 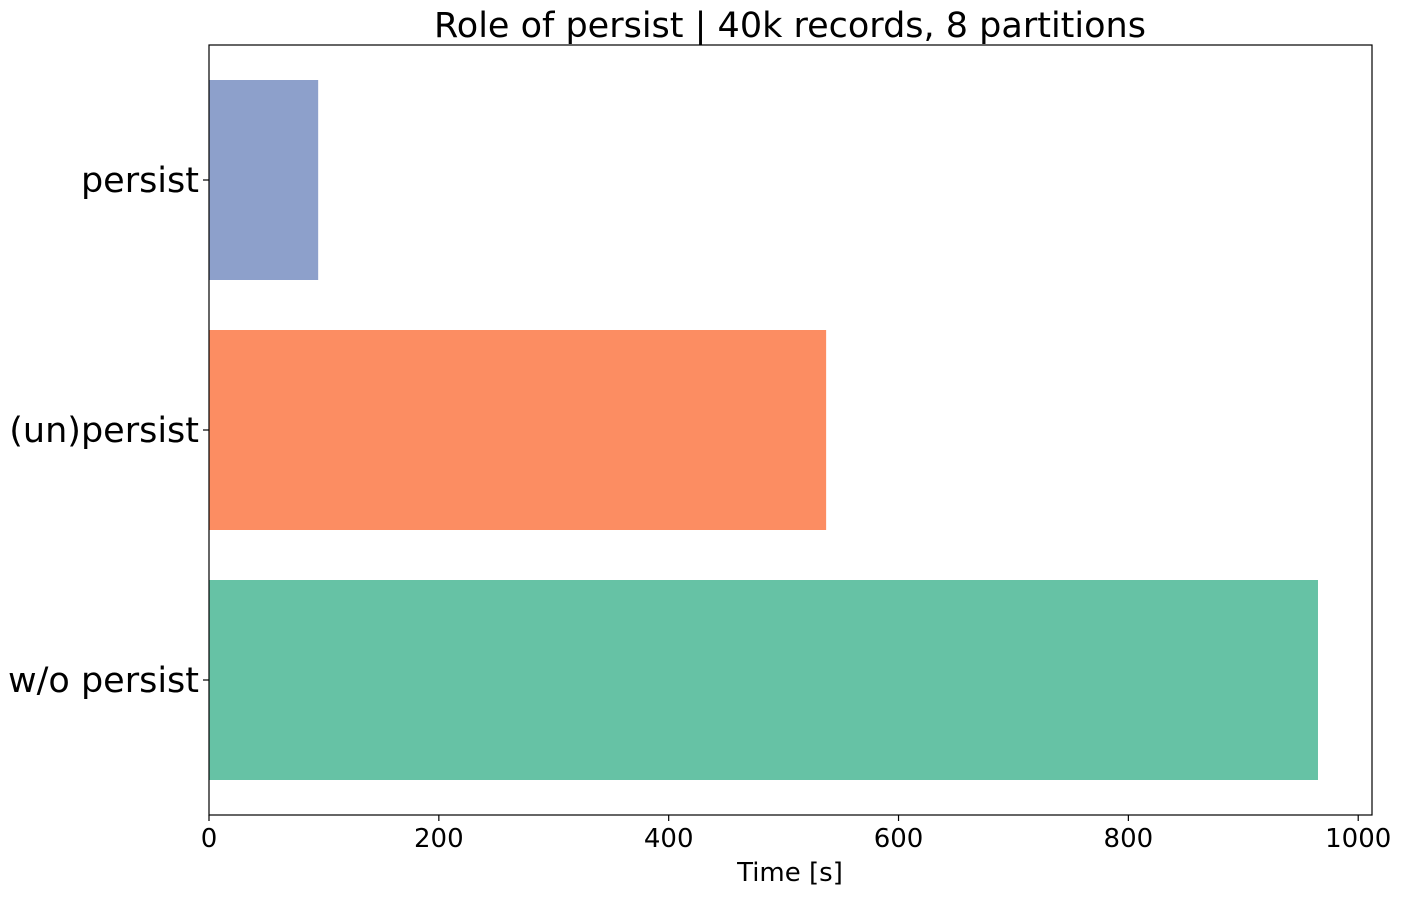 What do you see at coordinates (669, 839) in the screenshot?
I see `x-tick-label: 400` at bounding box center [669, 839].